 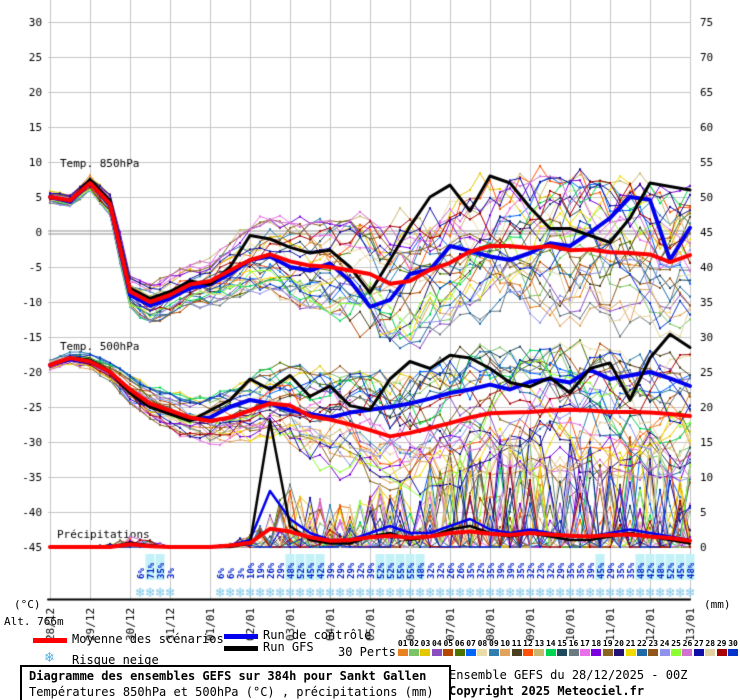 I want to click on pert-cell: 01, so click(x=402, y=647).